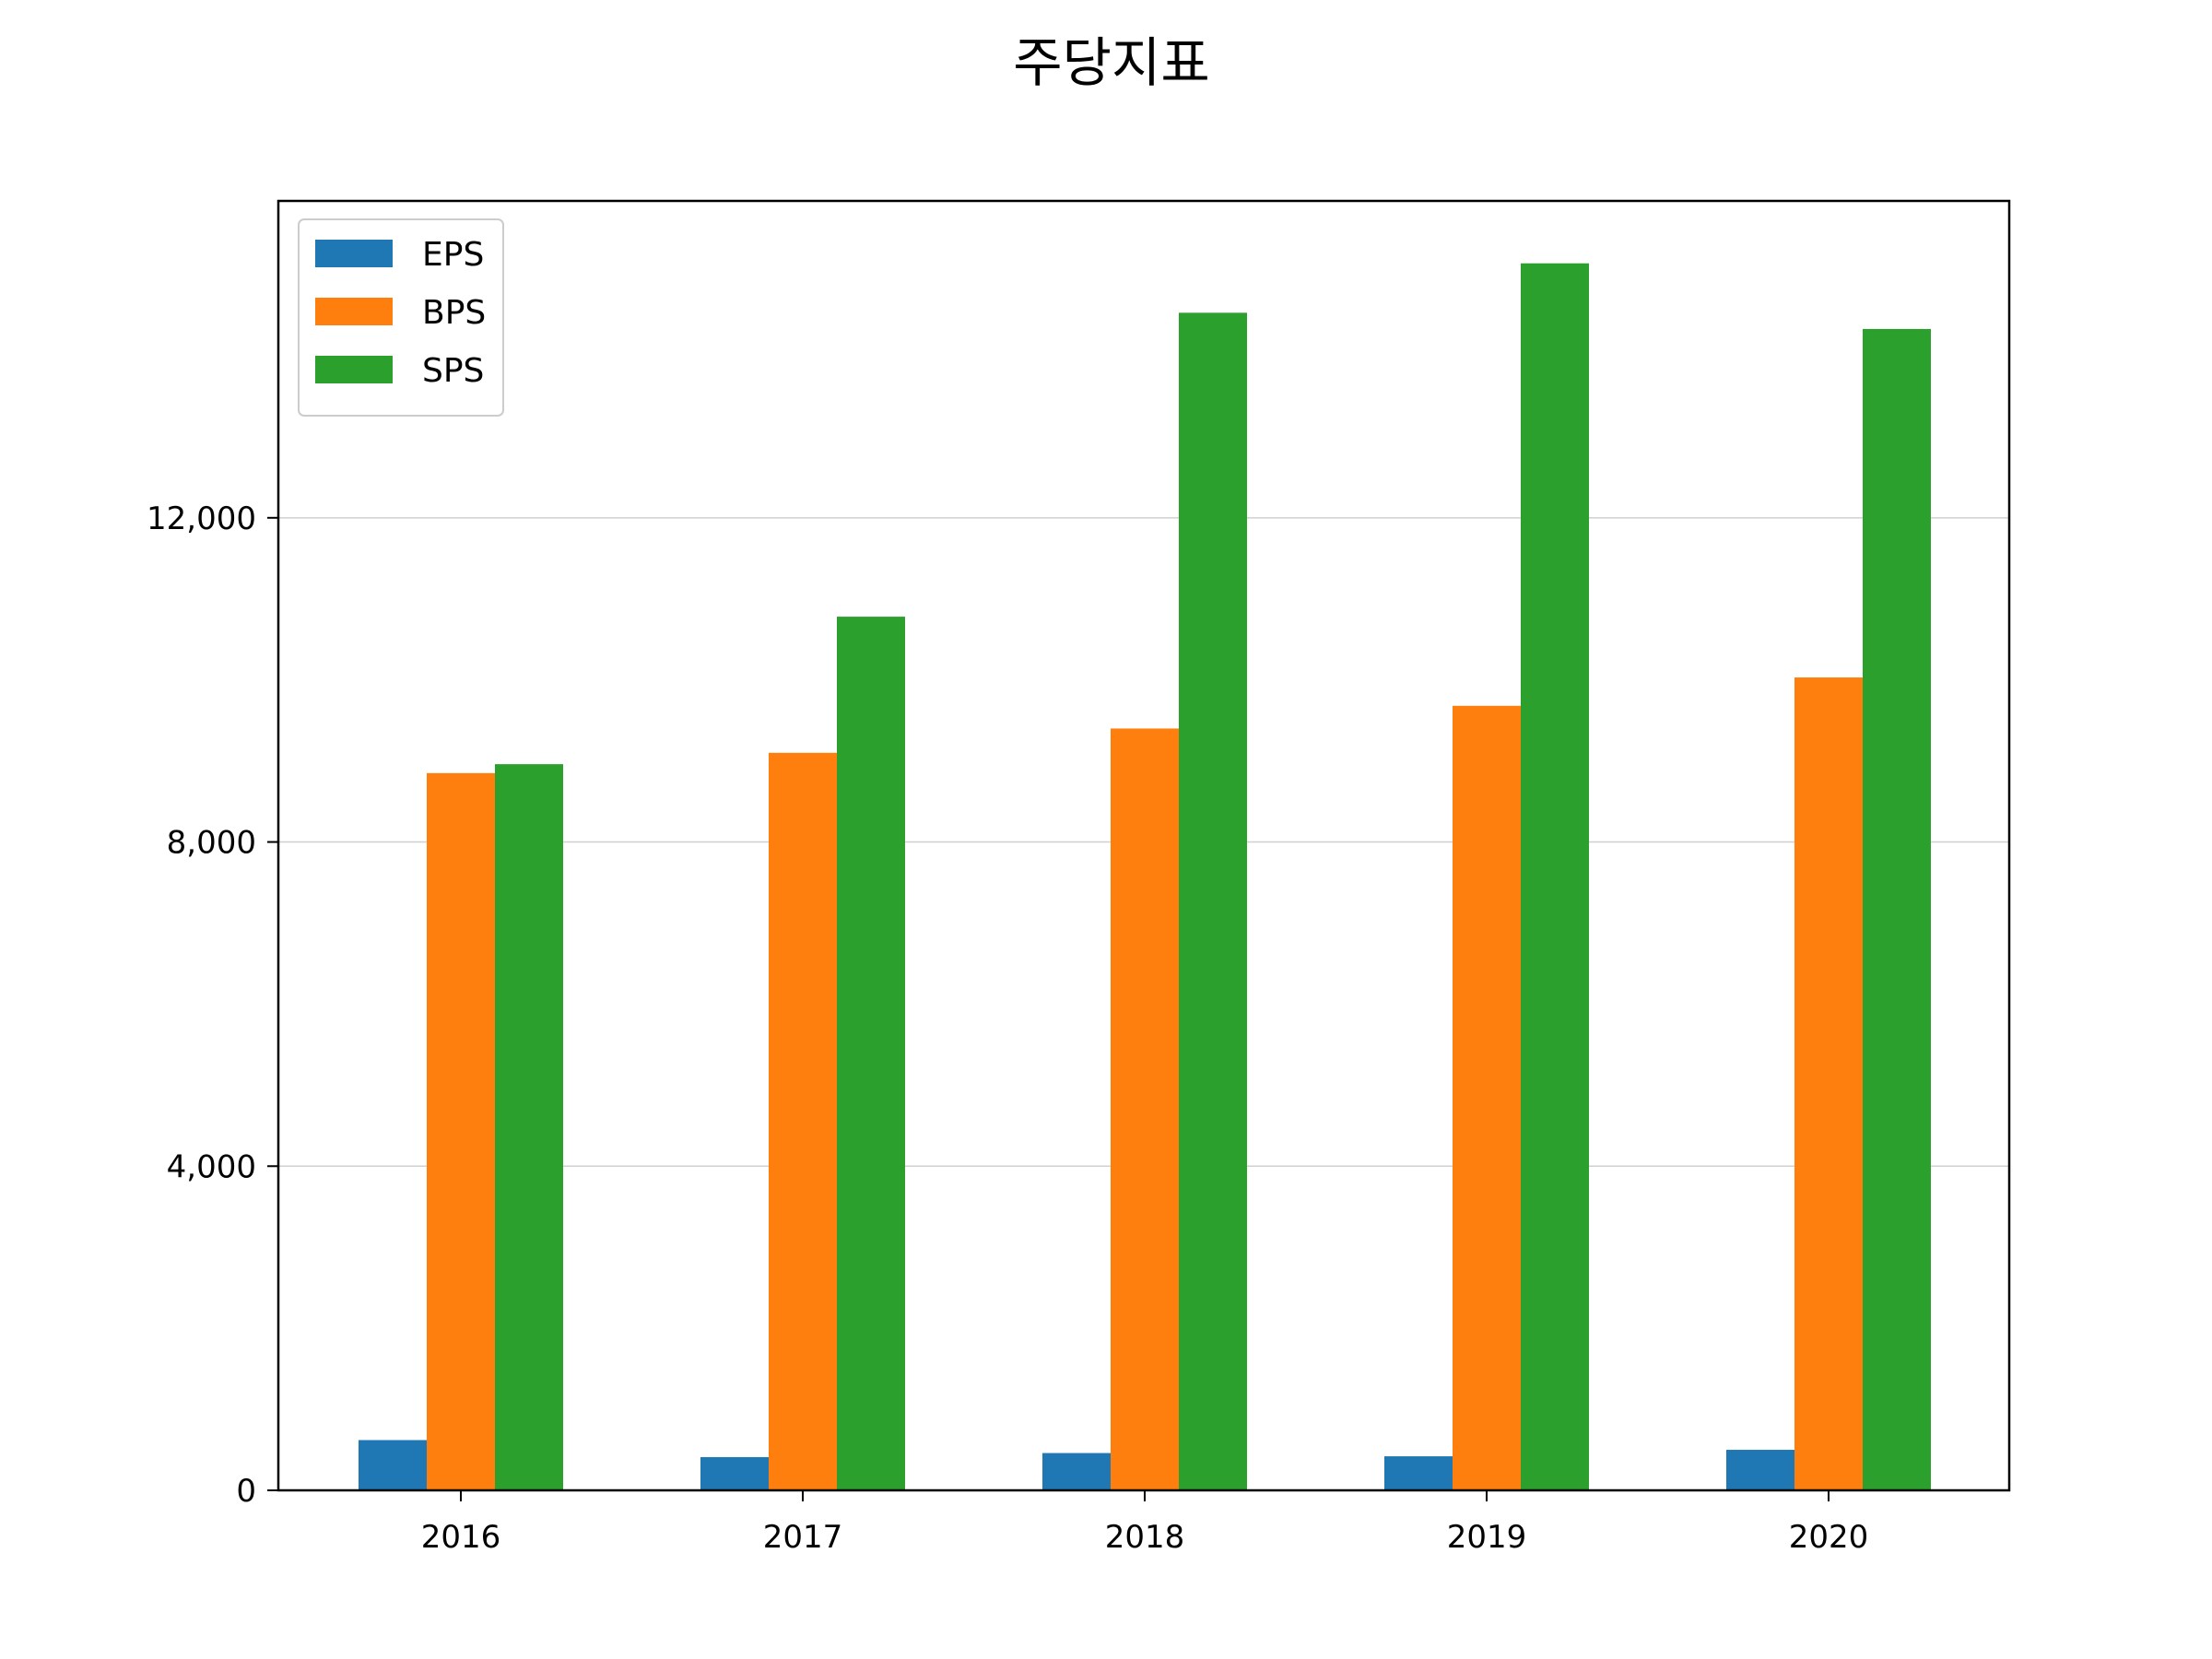  Describe the element at coordinates (1487, 1537) in the screenshot. I see `x-tick-label-2019: 2019` at that location.